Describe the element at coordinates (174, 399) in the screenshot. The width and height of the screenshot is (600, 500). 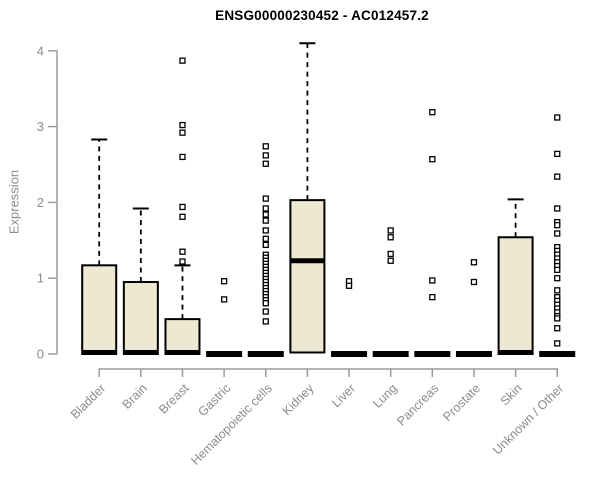
I see `x-tick-label-breast: Breast` at that location.